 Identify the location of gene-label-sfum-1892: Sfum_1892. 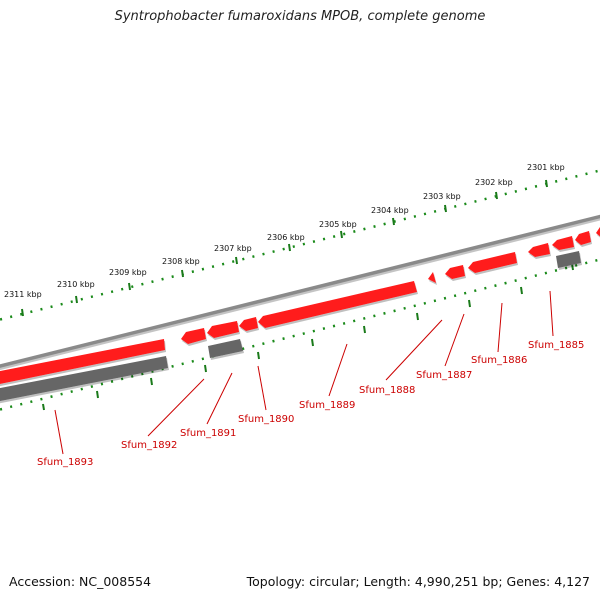
(149, 445).